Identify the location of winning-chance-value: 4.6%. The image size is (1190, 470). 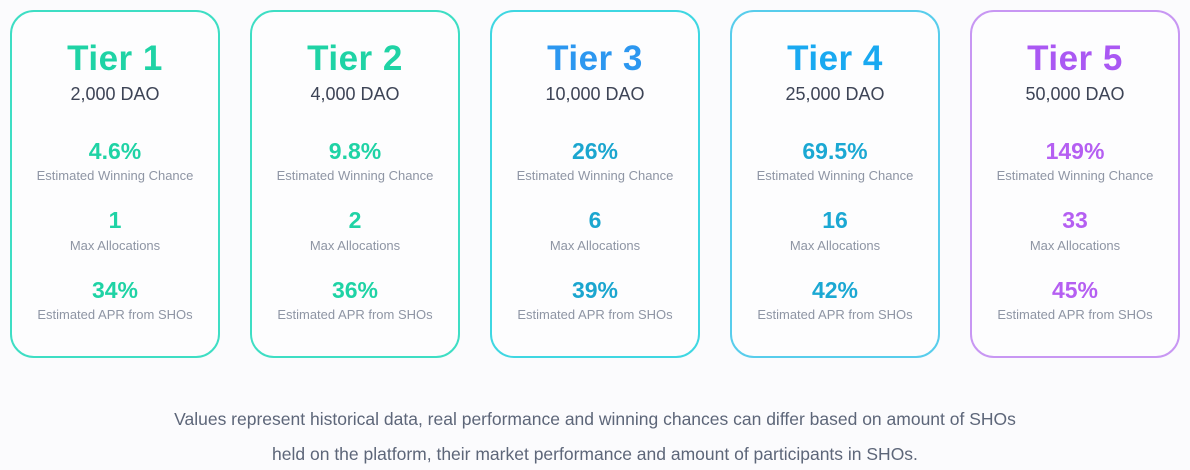
(115, 150).